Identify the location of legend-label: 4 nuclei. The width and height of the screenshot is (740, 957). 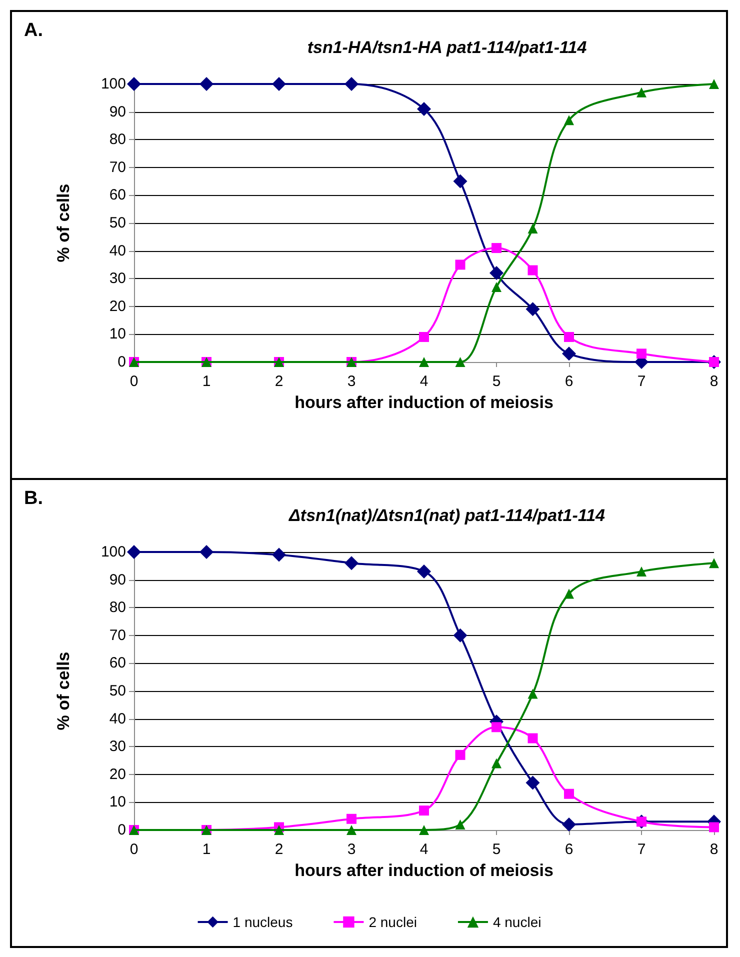
(517, 922).